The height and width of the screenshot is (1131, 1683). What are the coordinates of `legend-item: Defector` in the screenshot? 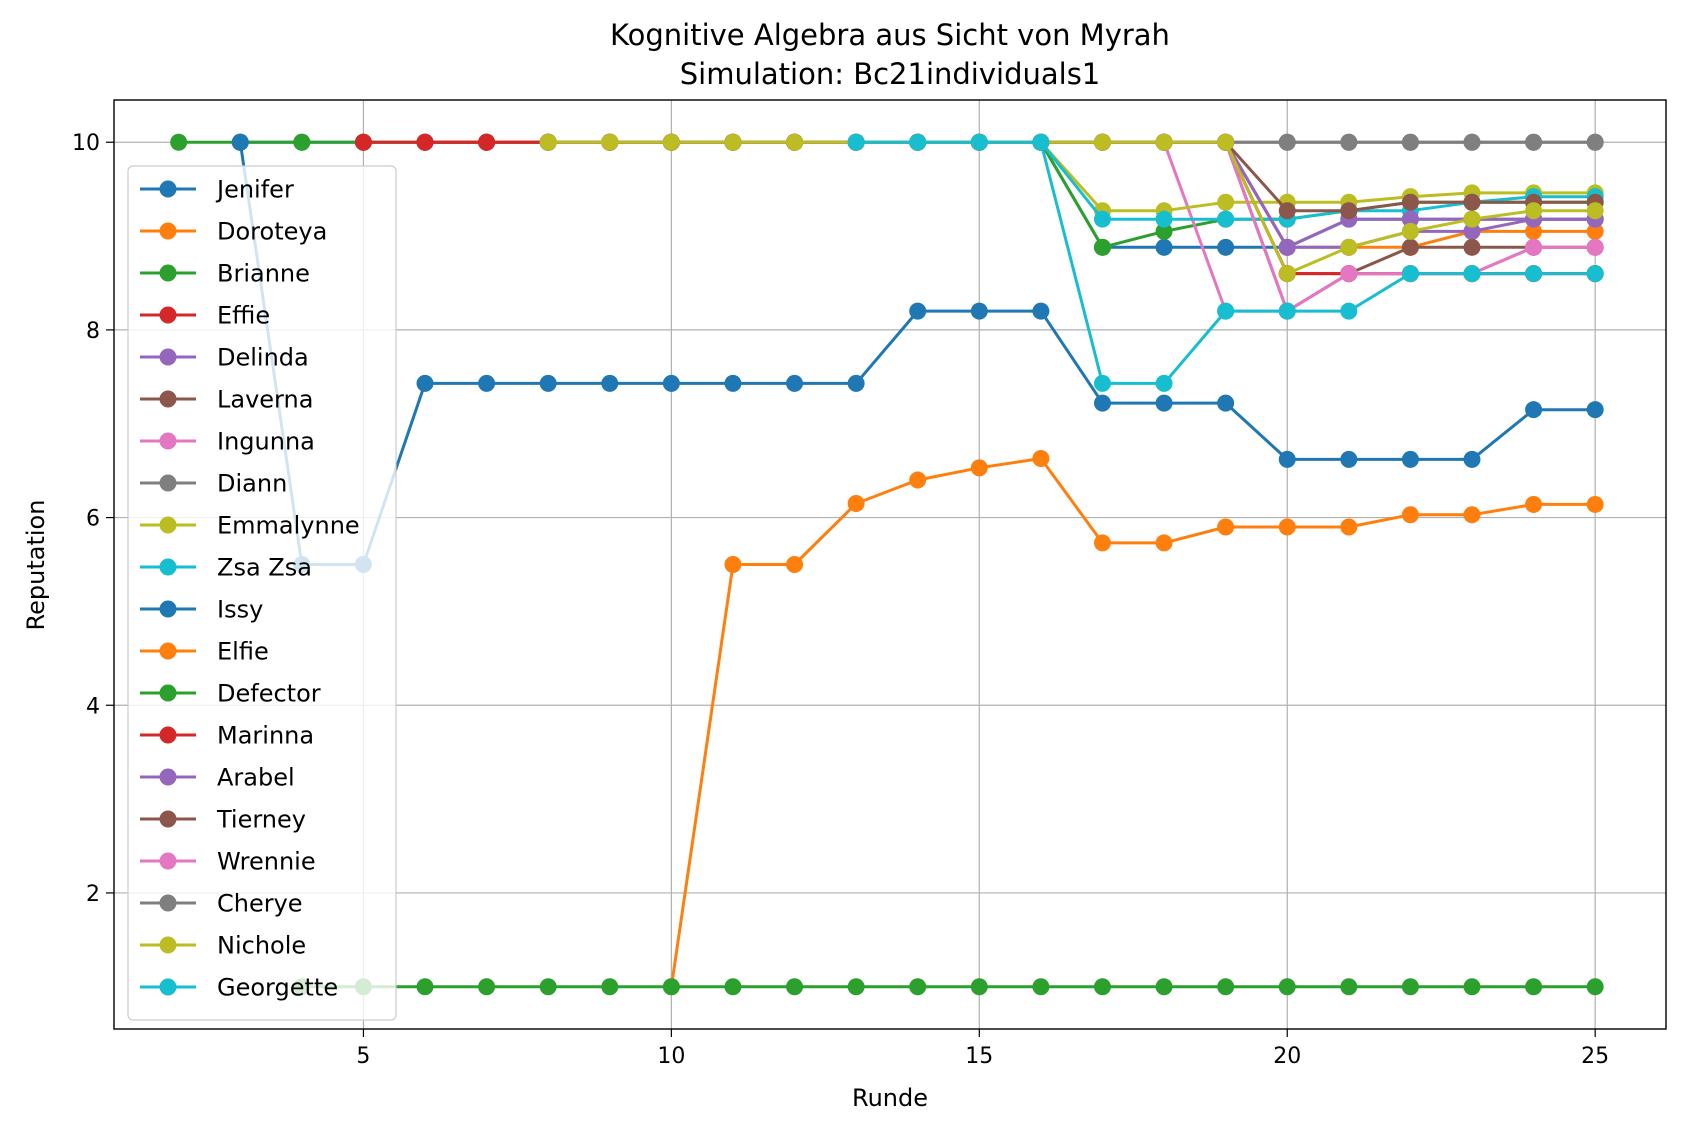 It's located at (230, 694).